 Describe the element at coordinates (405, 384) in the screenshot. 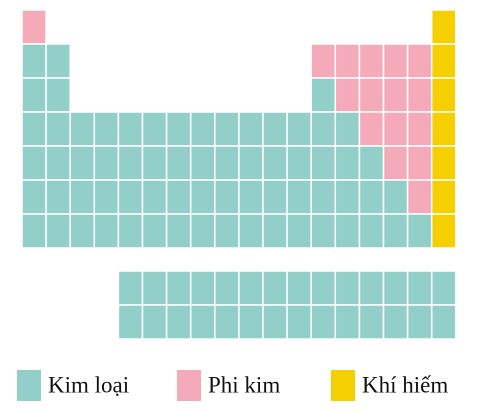

I see `legend-label: Khí hiếm` at that location.